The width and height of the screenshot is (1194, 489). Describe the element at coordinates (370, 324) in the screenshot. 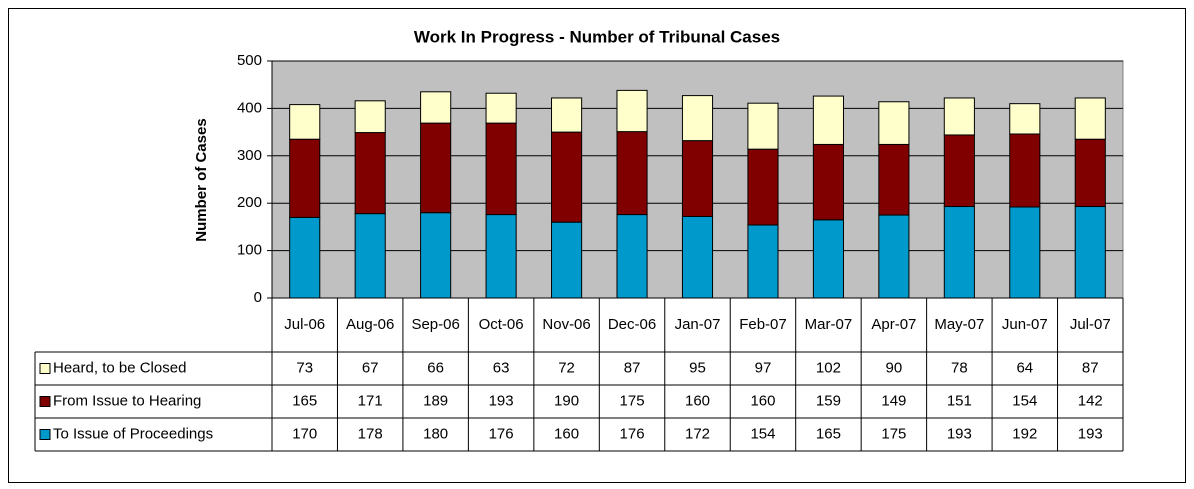

I see `x-tick-label: Aug-06` at that location.